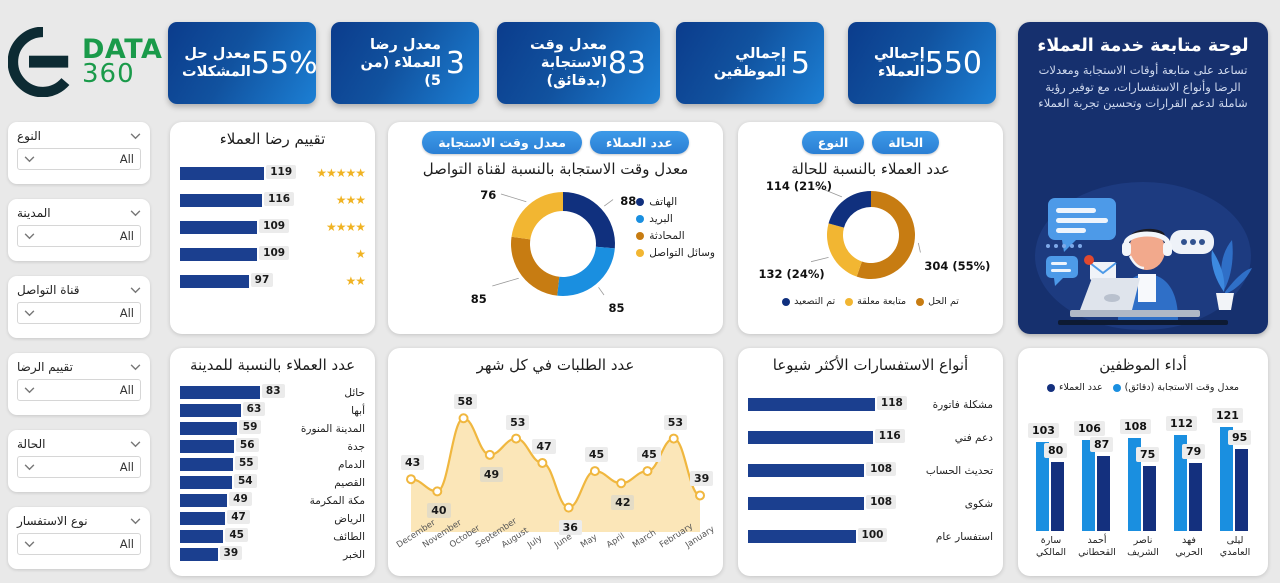 The height and width of the screenshot is (583, 1280). I want to click on filter-header: المدينة, so click(79, 213).